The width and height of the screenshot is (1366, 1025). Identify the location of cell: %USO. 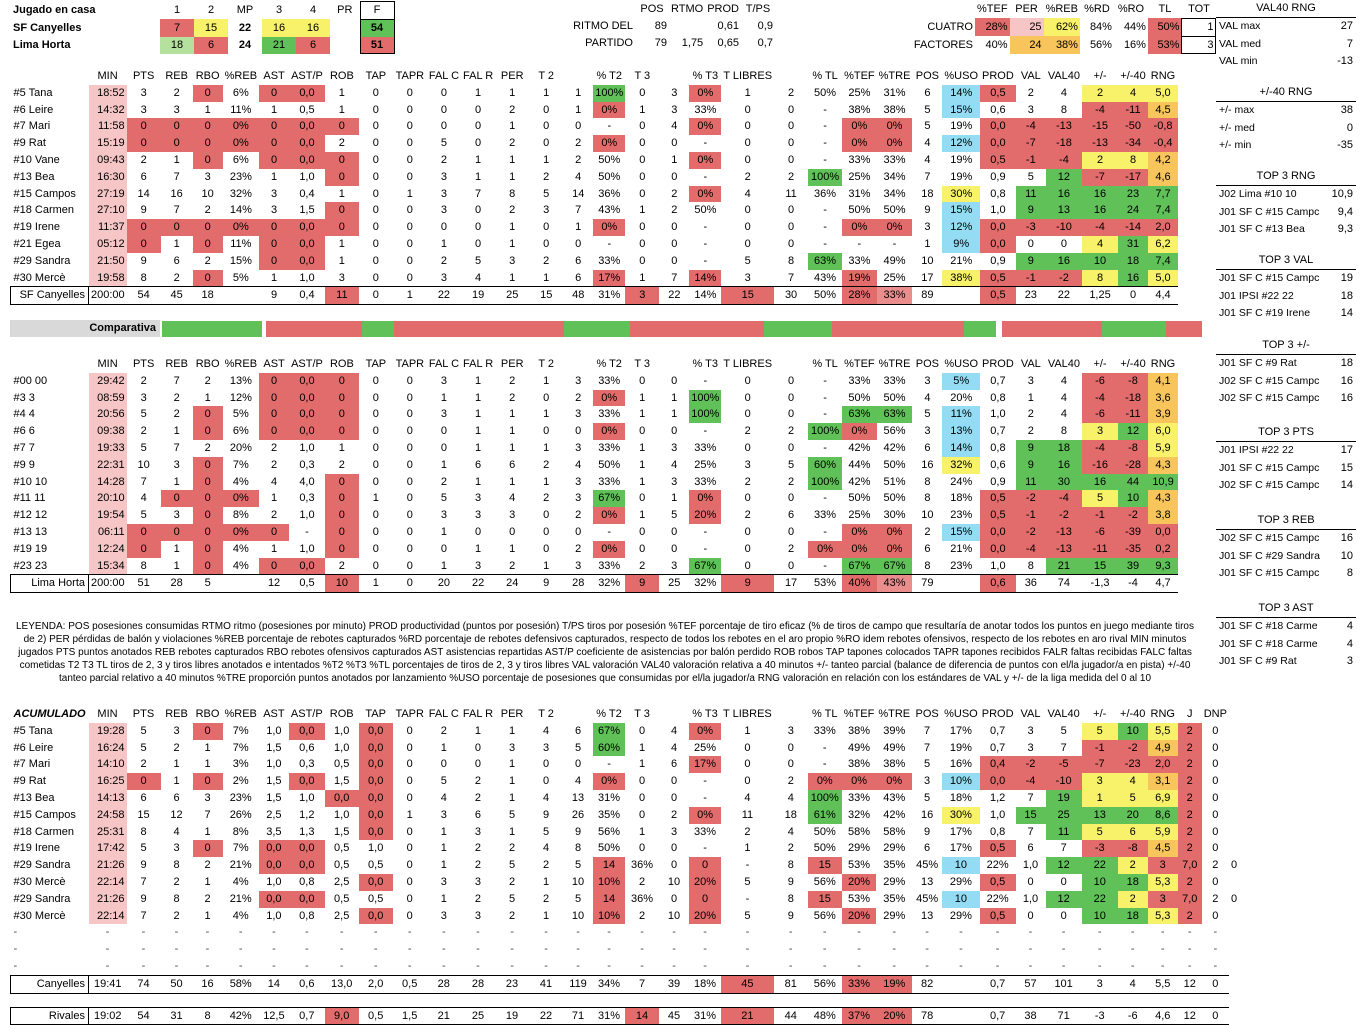
(961, 364).